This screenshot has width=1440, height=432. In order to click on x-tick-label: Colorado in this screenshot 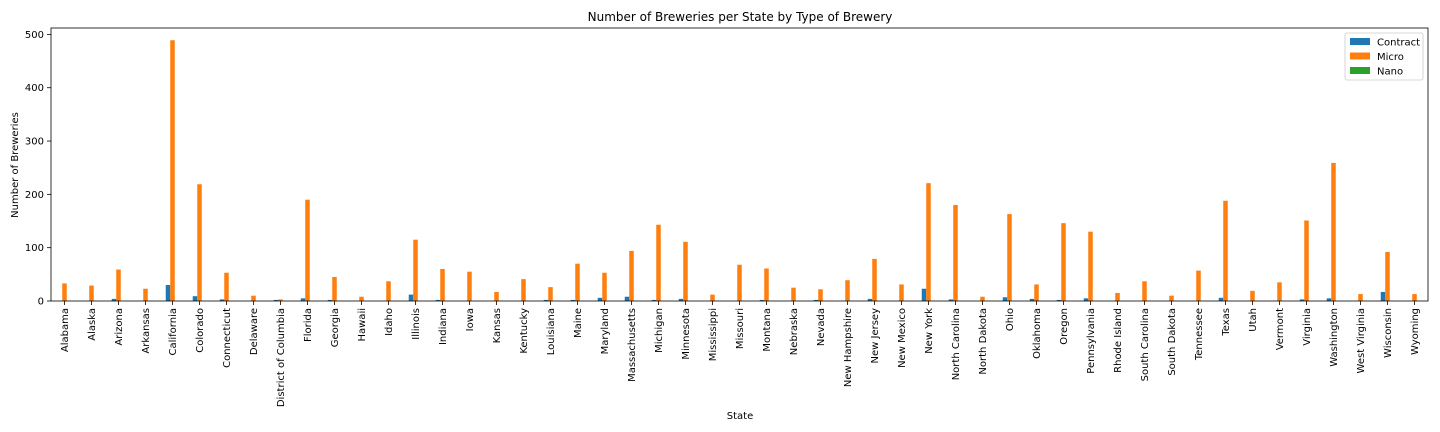, I will do `click(200, 330)`.